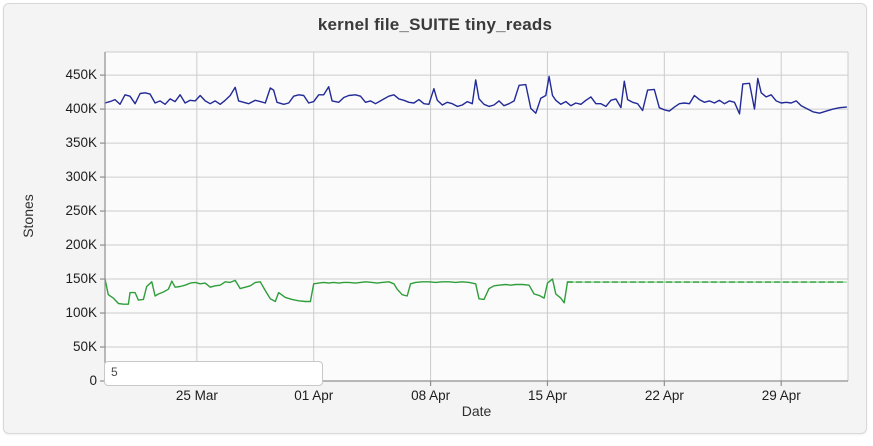 The width and height of the screenshot is (873, 446). What do you see at coordinates (81, 313) in the screenshot?
I see `y-tick-label: 100K` at bounding box center [81, 313].